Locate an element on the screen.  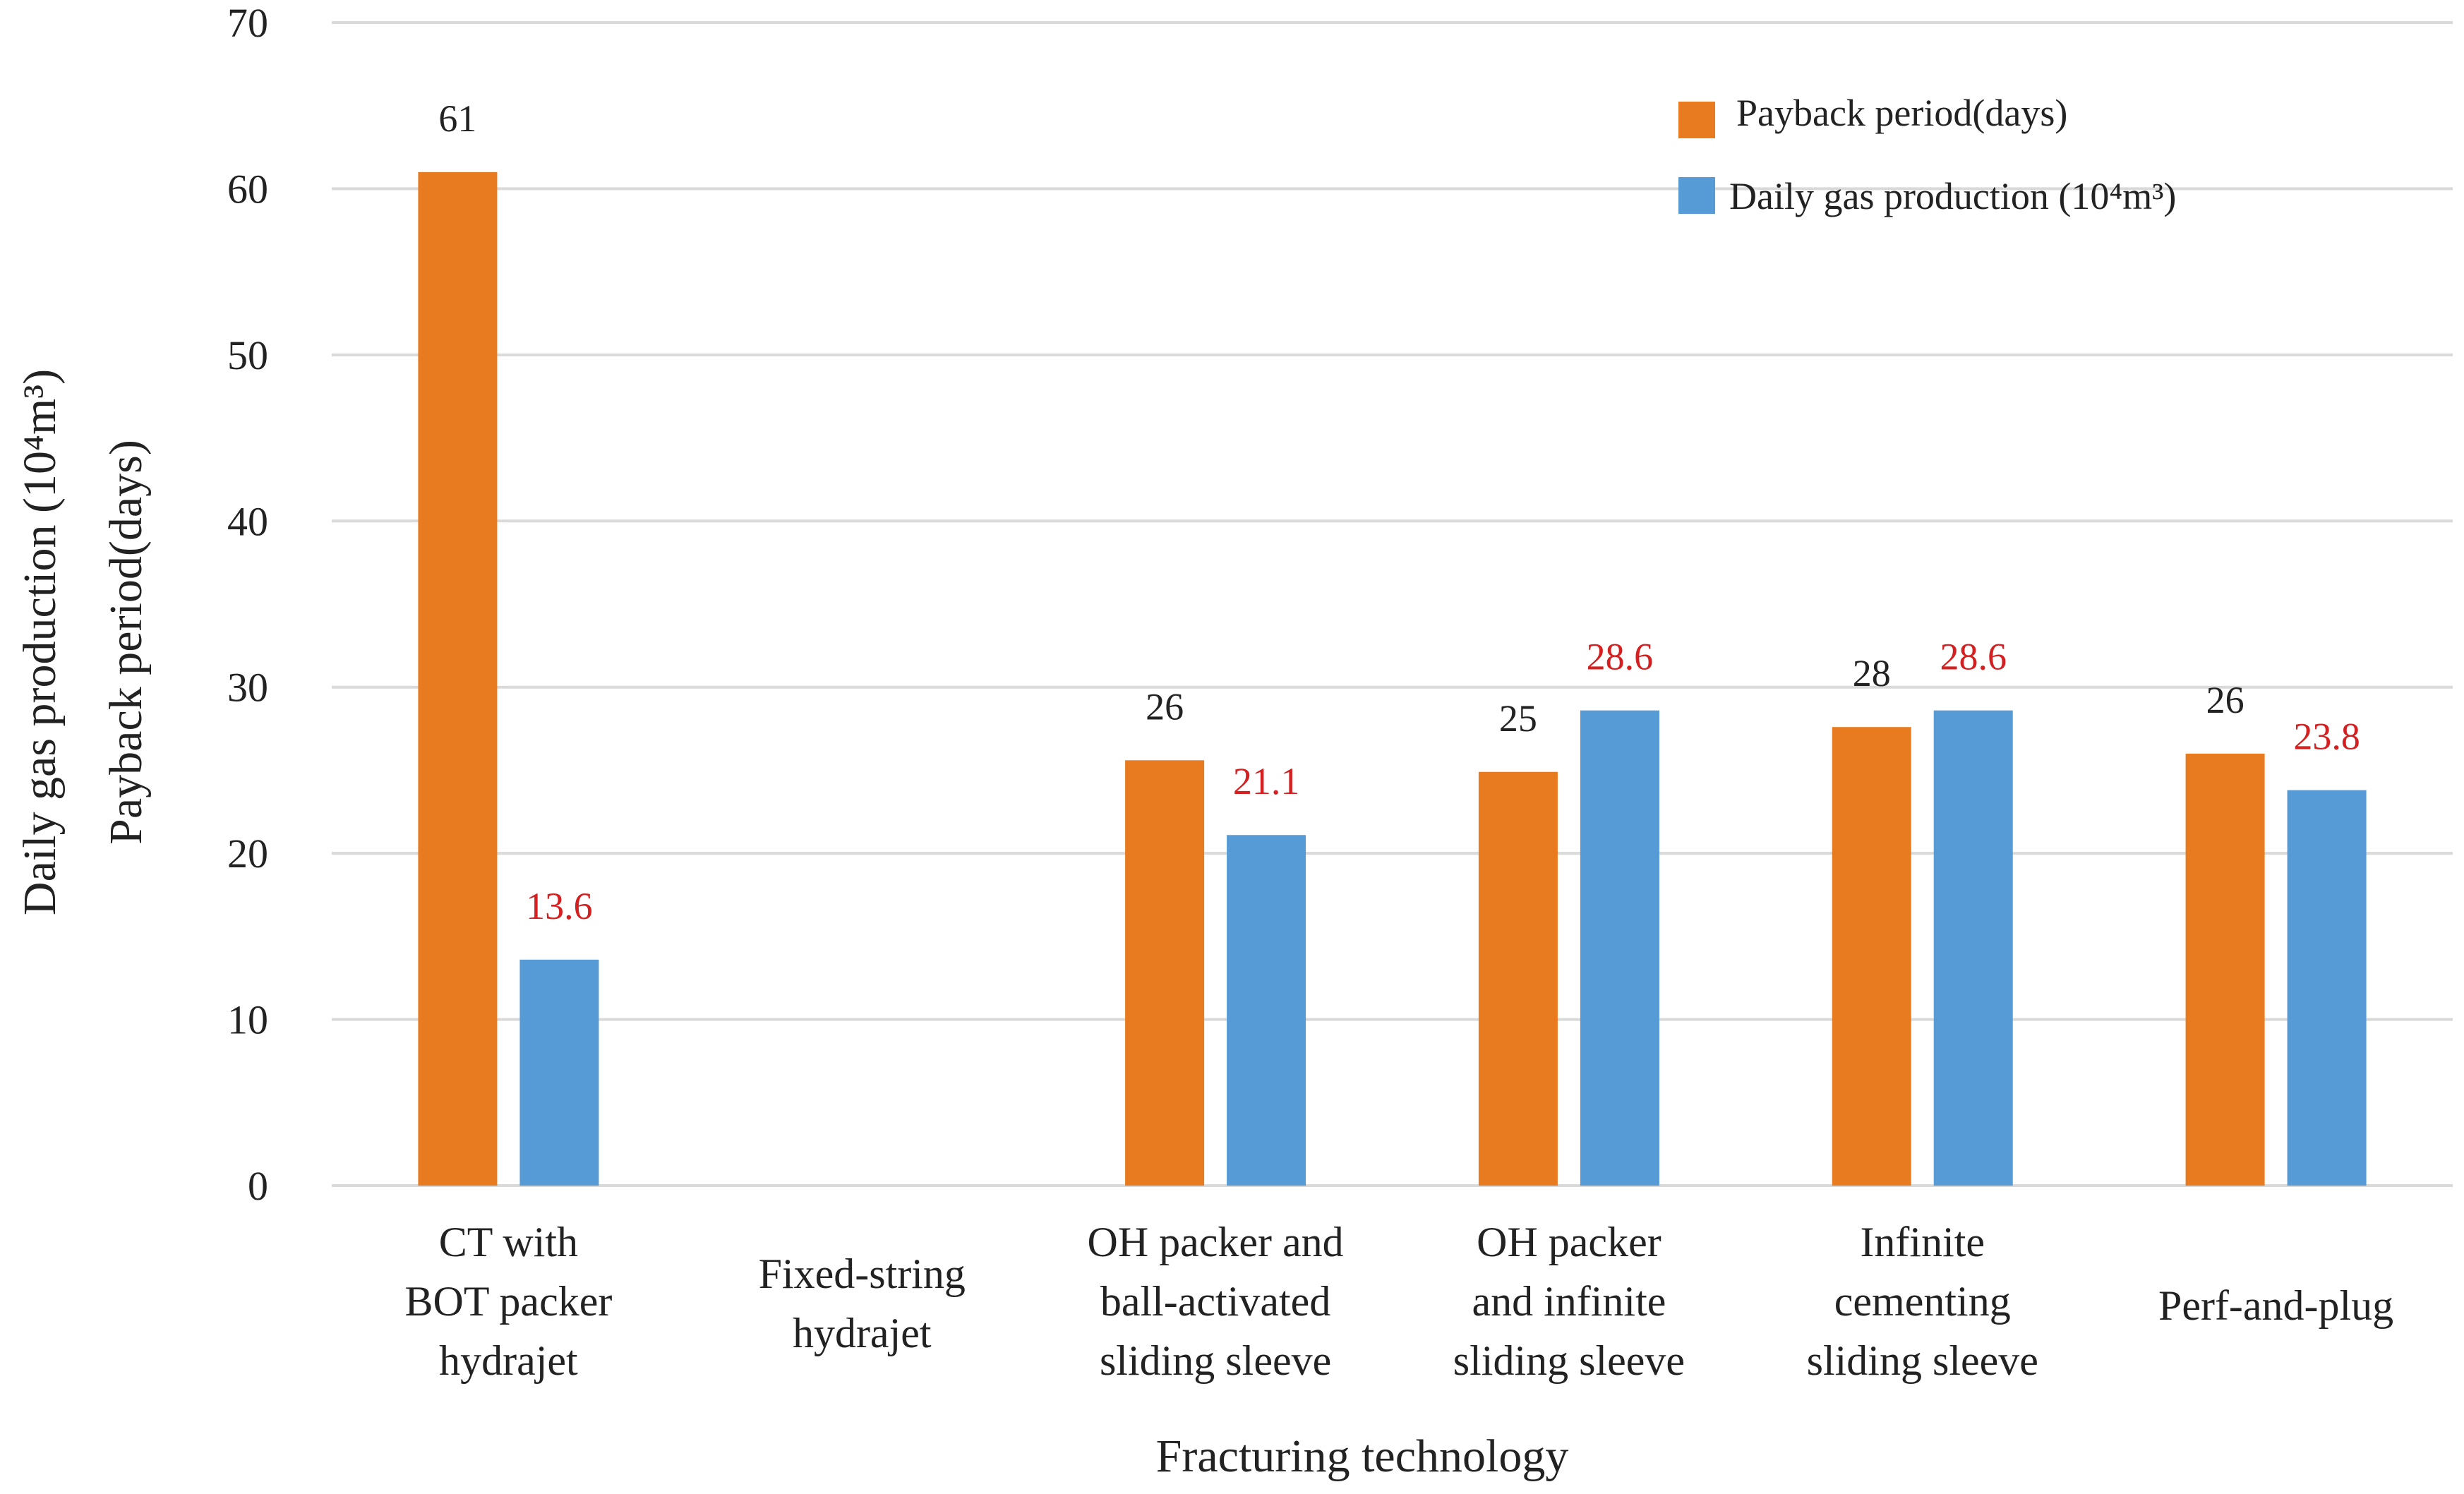
x-tick-label-line: ball-activated is located at coordinates (1215, 1301).